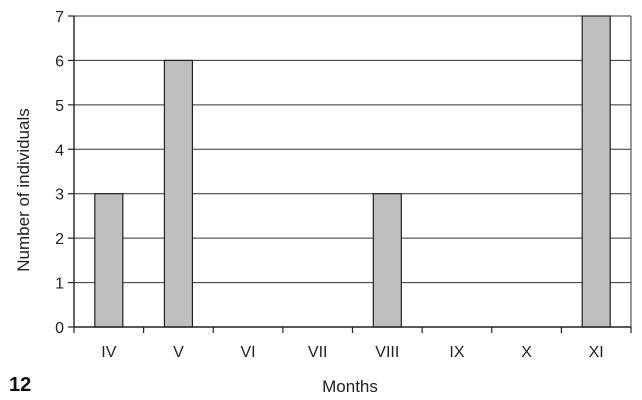  I want to click on x-tick-label: IV, so click(108, 352).